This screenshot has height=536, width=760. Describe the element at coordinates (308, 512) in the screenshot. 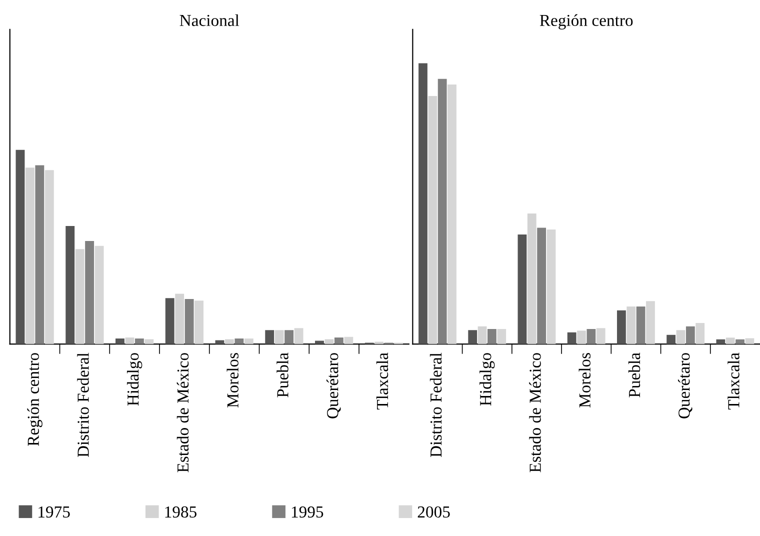

I see `legend-label: 1995` at that location.